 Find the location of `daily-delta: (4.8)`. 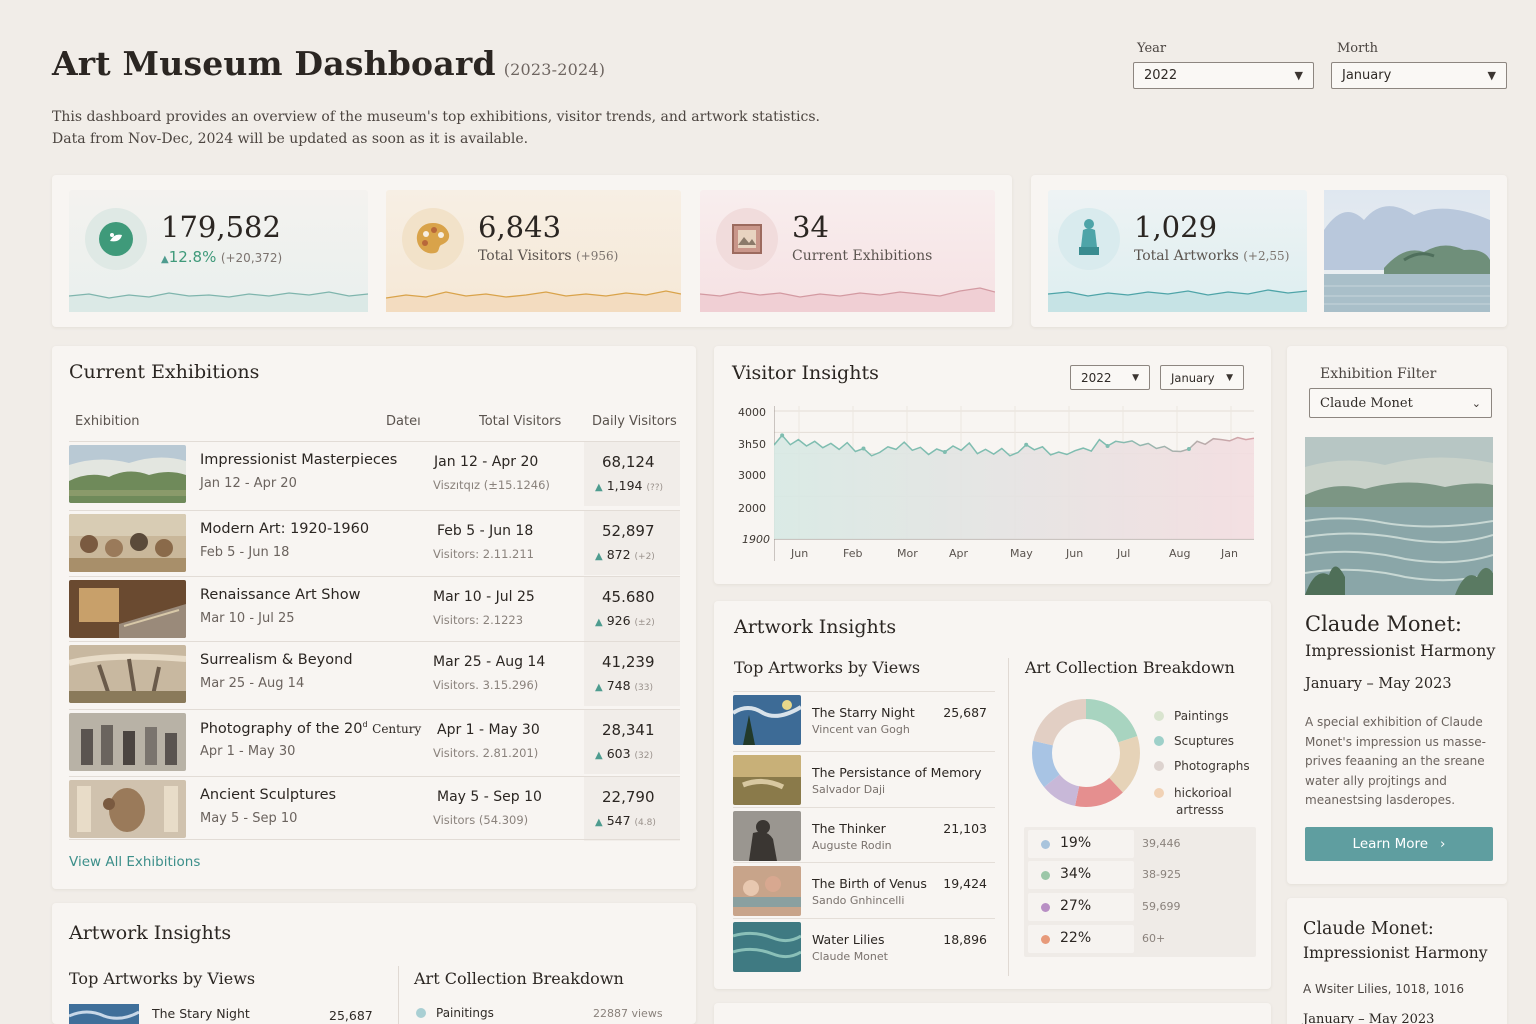

daily-delta: (4.8) is located at coordinates (645, 823).